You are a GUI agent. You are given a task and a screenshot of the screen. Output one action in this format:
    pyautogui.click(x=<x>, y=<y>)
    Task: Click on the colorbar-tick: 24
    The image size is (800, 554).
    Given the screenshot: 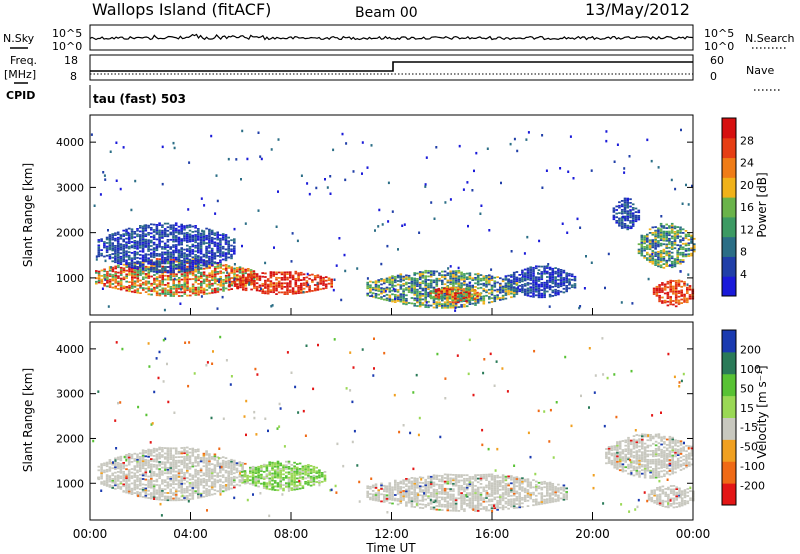 What is the action you would take?
    pyautogui.click(x=747, y=163)
    